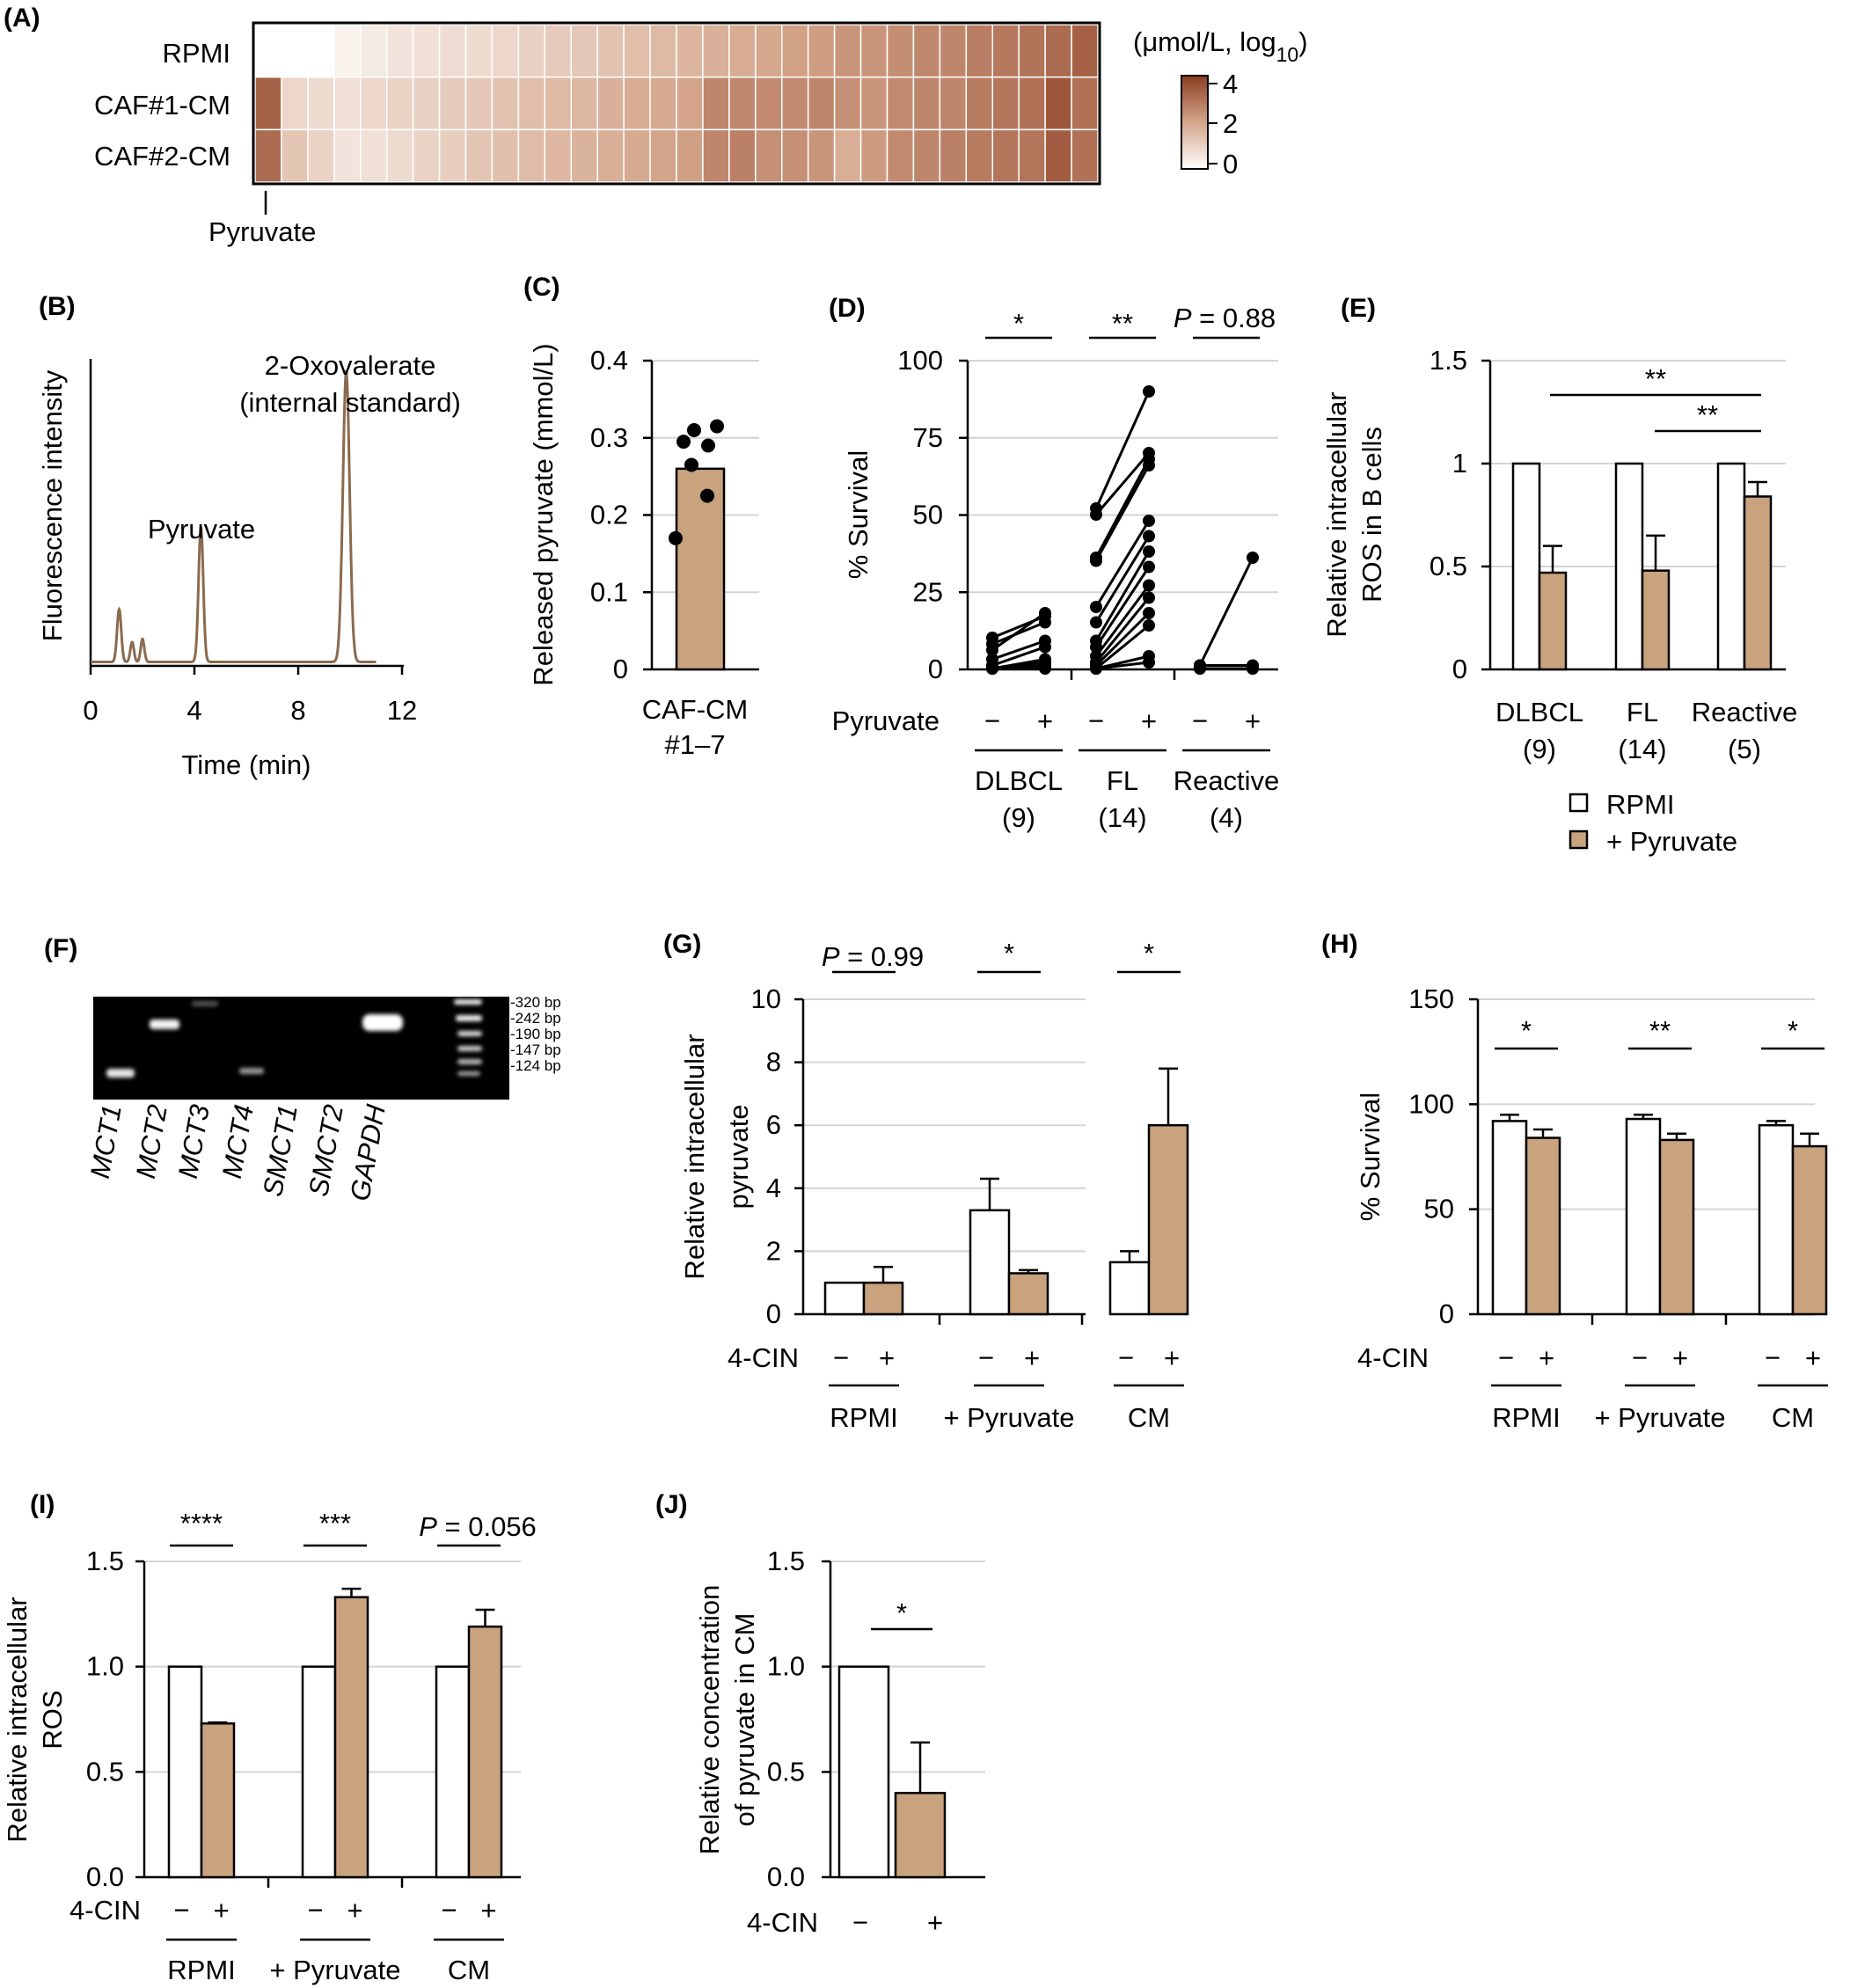  What do you see at coordinates (402, 710) in the screenshot?
I see `x-tick-label: 12` at bounding box center [402, 710].